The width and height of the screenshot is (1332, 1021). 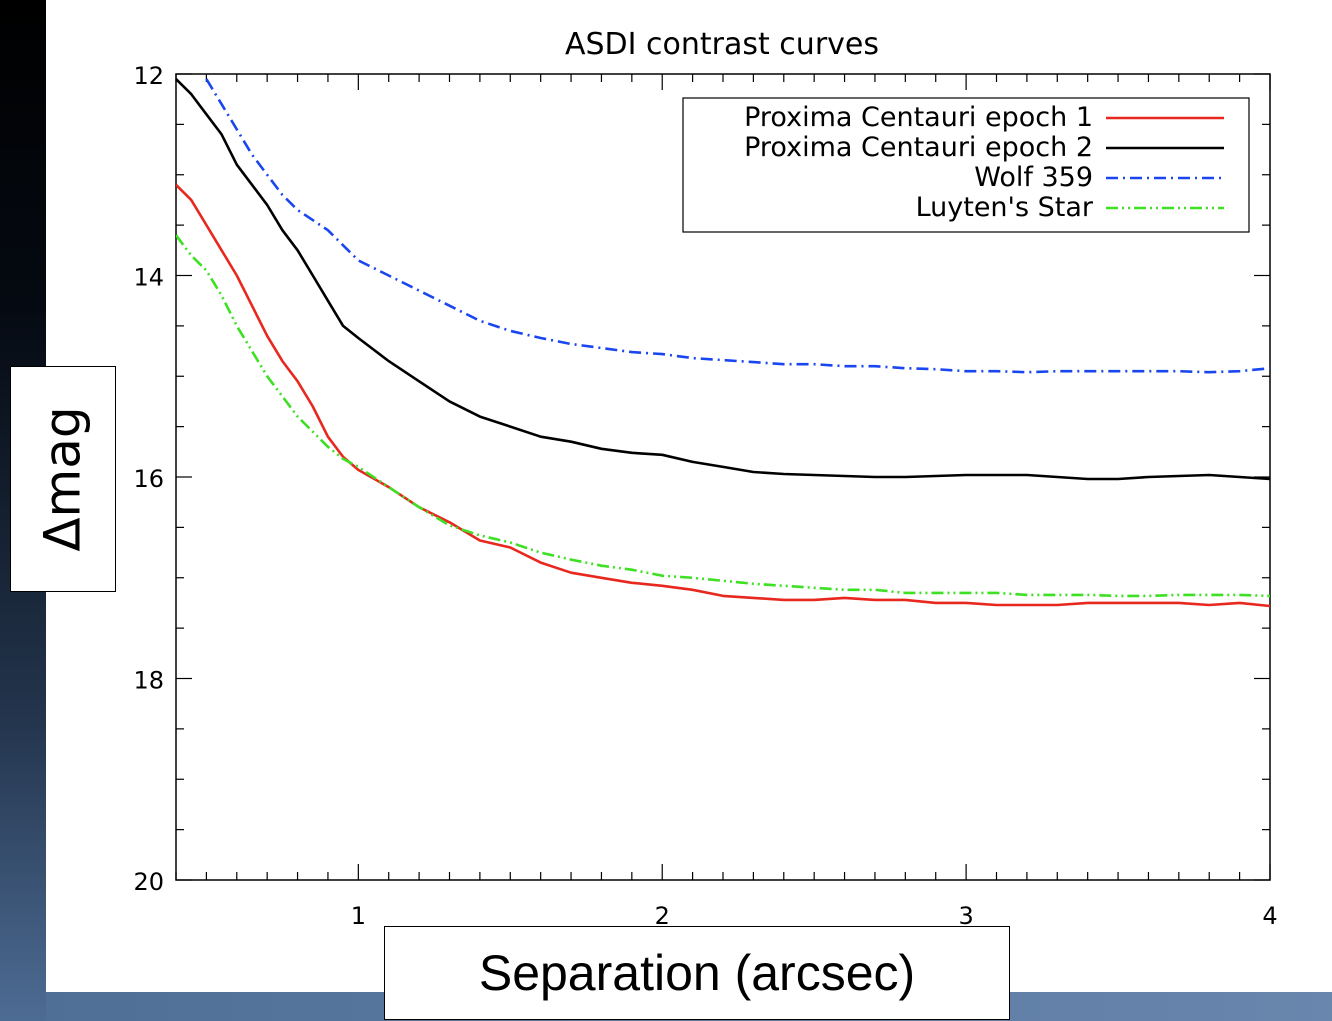 What do you see at coordinates (965, 916) in the screenshot?
I see `x-tick-label: 3` at bounding box center [965, 916].